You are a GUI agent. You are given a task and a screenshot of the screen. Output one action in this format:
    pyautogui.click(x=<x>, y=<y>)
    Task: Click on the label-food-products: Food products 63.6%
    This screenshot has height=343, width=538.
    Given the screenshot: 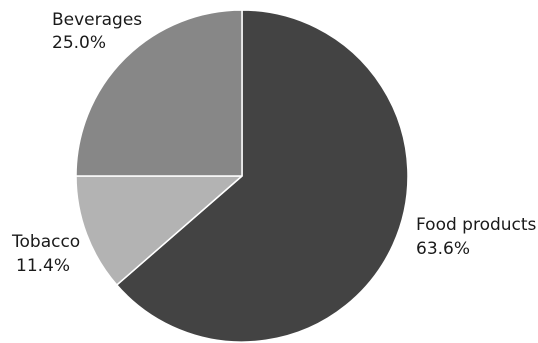 What is the action you would take?
    pyautogui.click(x=476, y=237)
    